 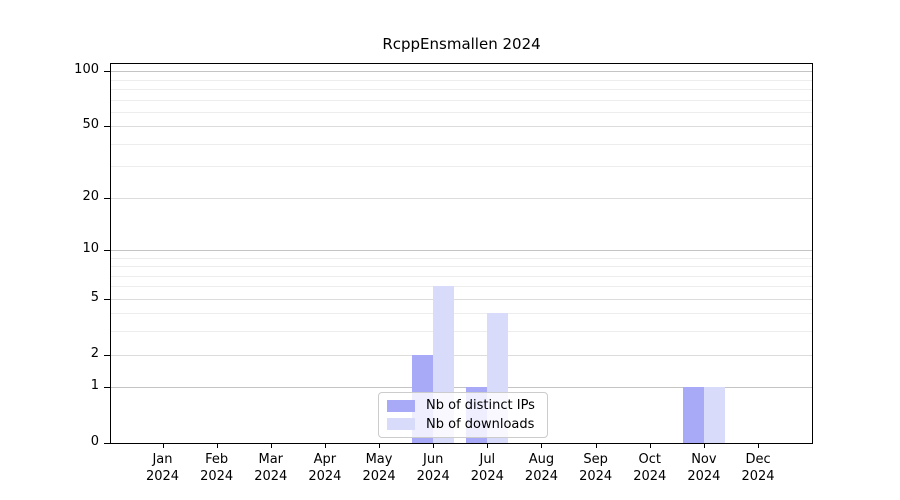 I want to click on legend-entry-distinct-ips: Nb of distinct IPs, so click(x=463, y=405).